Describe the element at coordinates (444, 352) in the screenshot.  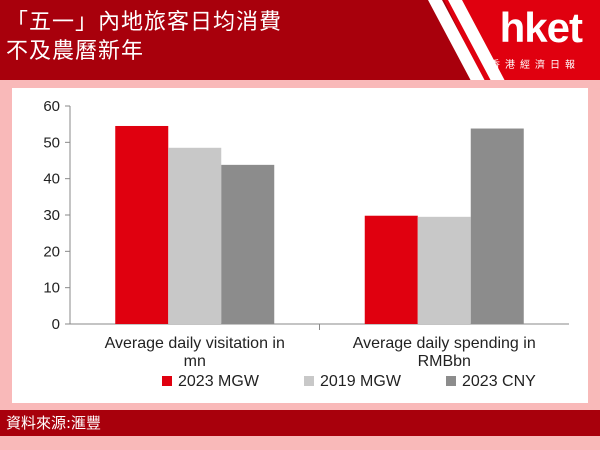
I see `x-tick-label: Average daily spending in RMBbn` at that location.